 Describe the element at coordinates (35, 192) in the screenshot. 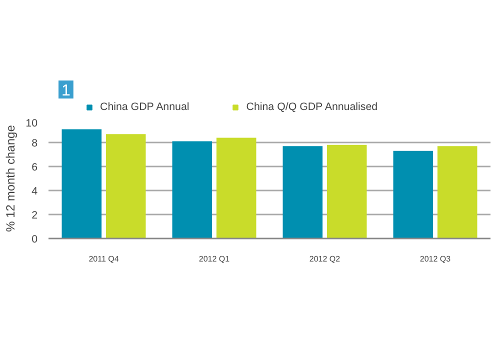

I see `y-tick-label: 4` at that location.